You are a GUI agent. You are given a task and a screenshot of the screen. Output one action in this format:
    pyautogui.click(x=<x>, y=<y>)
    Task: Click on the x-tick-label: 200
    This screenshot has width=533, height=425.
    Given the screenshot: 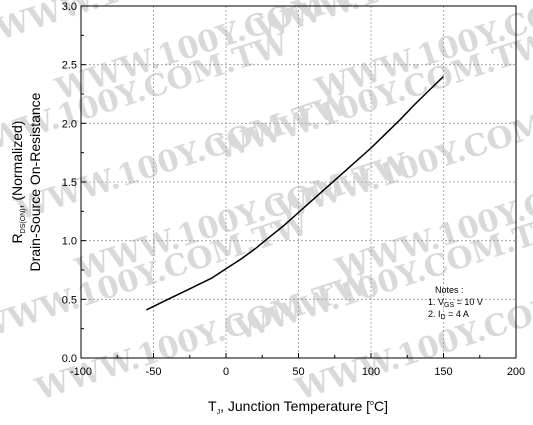 What is the action you would take?
    pyautogui.click(x=516, y=372)
    